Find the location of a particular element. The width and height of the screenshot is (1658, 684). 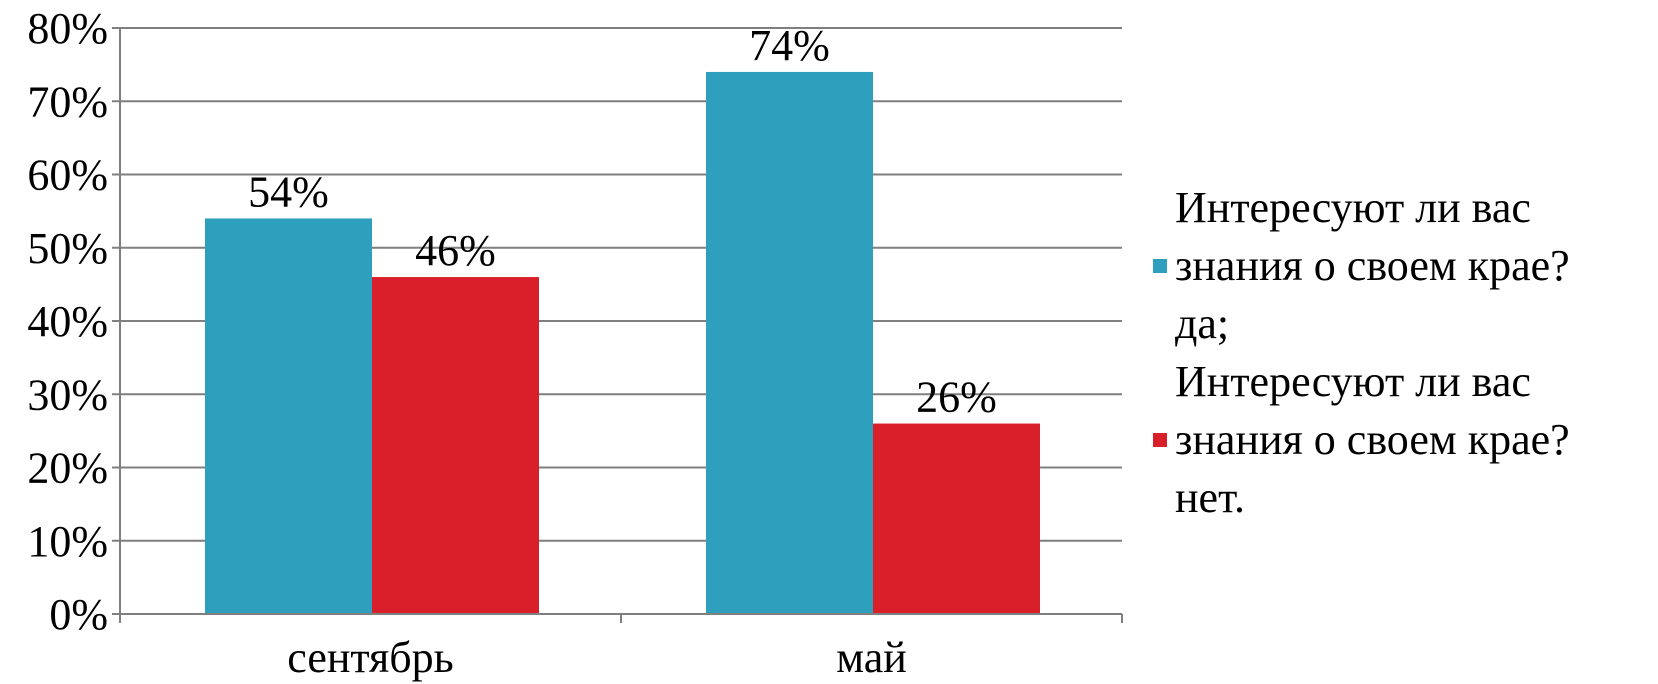

y-tick-label: 0% is located at coordinates (78, 614).